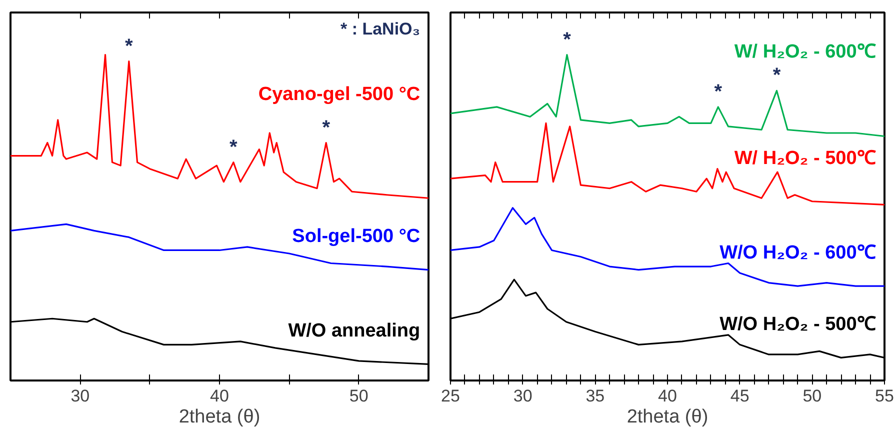  Describe the element at coordinates (595, 396) in the screenshot. I see `x-tick-label: 35` at that location.